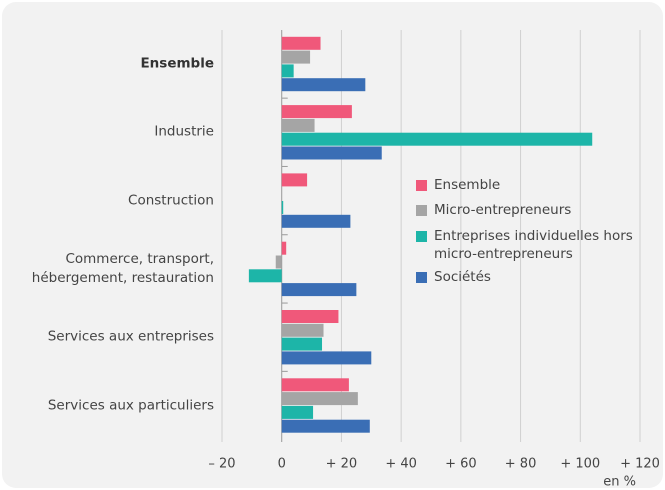 Image resolution: width=665 pixels, height=490 pixels. I want to click on x-tick-label: + 80, so click(521, 464).